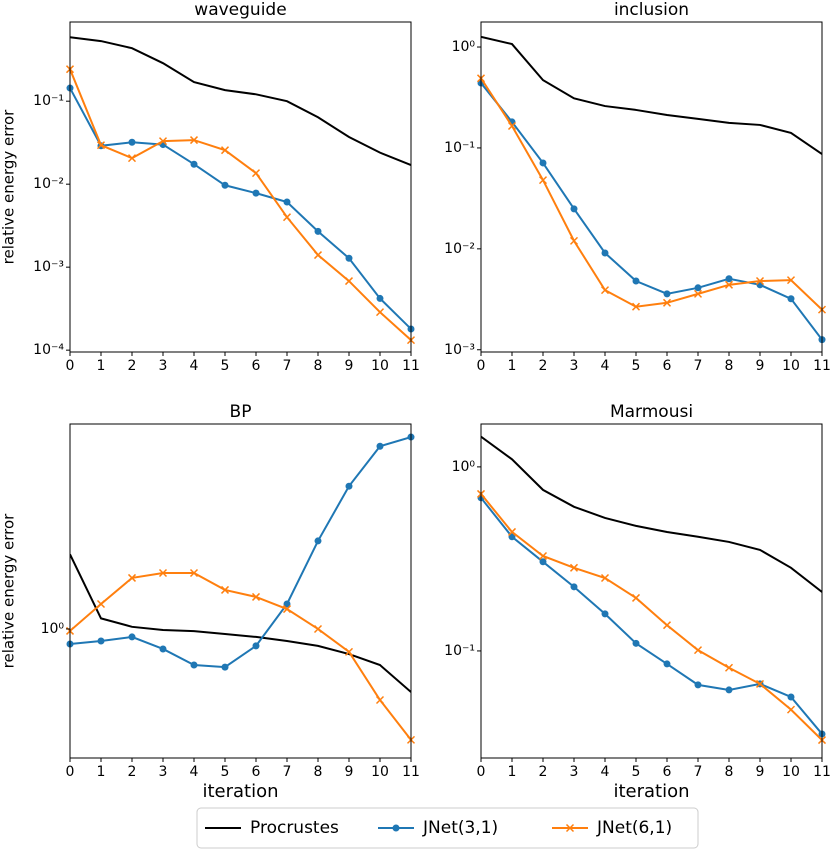 This screenshot has height=850, width=830. What do you see at coordinates (241, 412) in the screenshot?
I see `panel-title: BP` at bounding box center [241, 412].